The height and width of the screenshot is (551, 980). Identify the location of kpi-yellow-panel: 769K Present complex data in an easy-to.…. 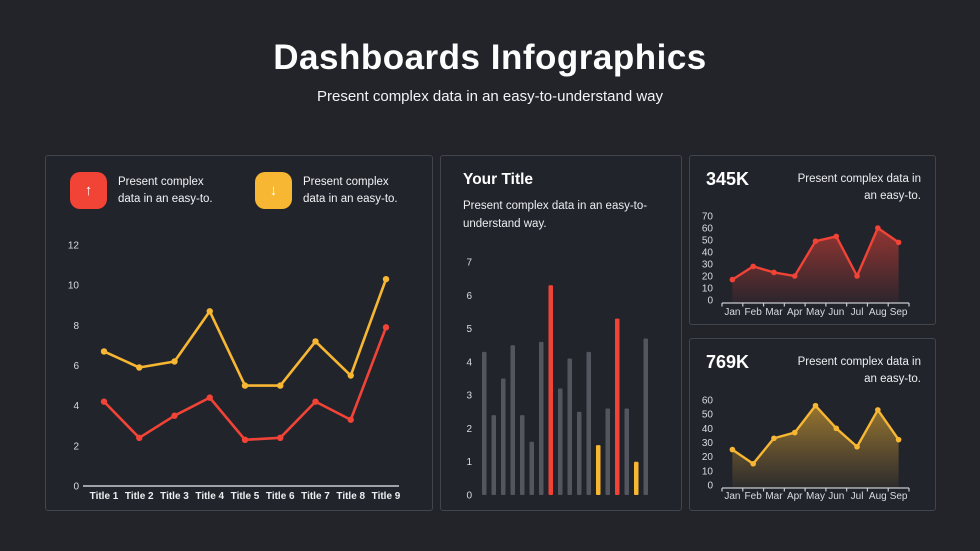
(812, 424).